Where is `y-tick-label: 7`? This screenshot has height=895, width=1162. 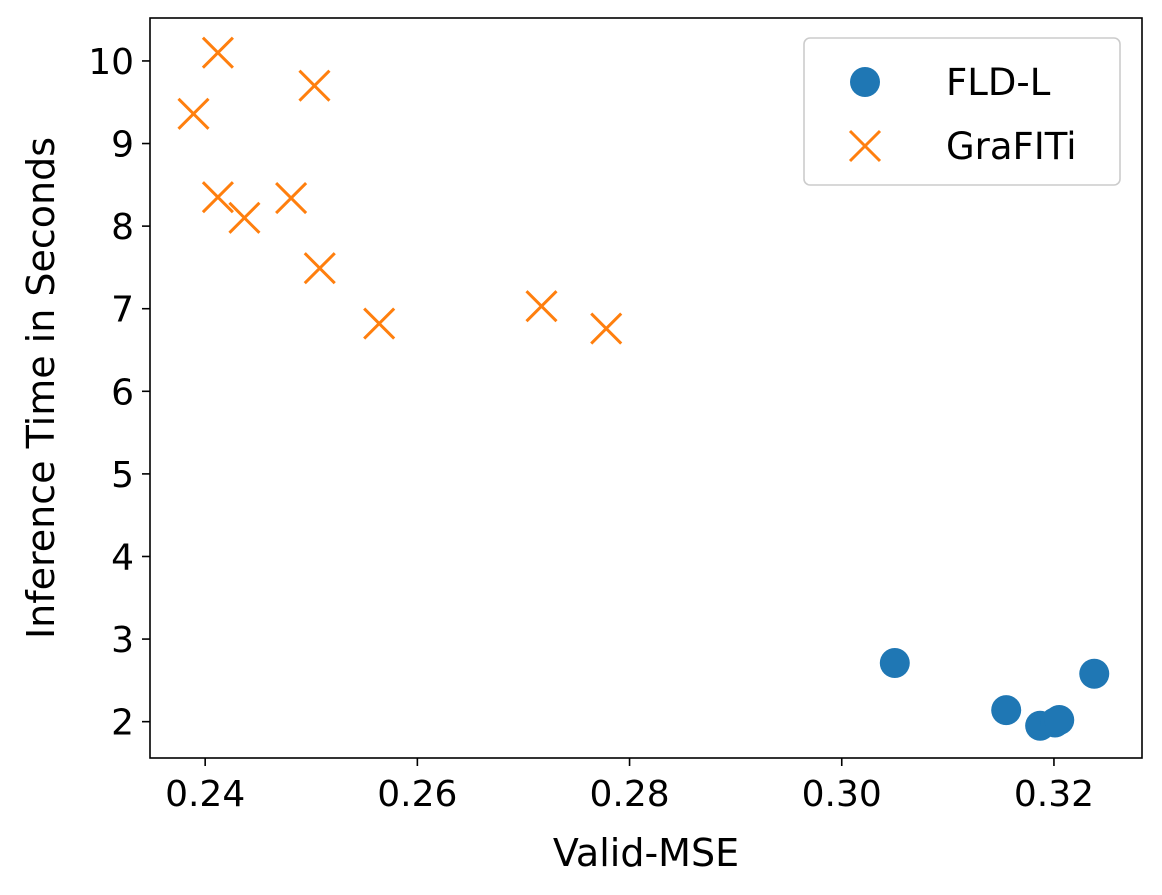 y-tick-label: 7 is located at coordinates (122, 310).